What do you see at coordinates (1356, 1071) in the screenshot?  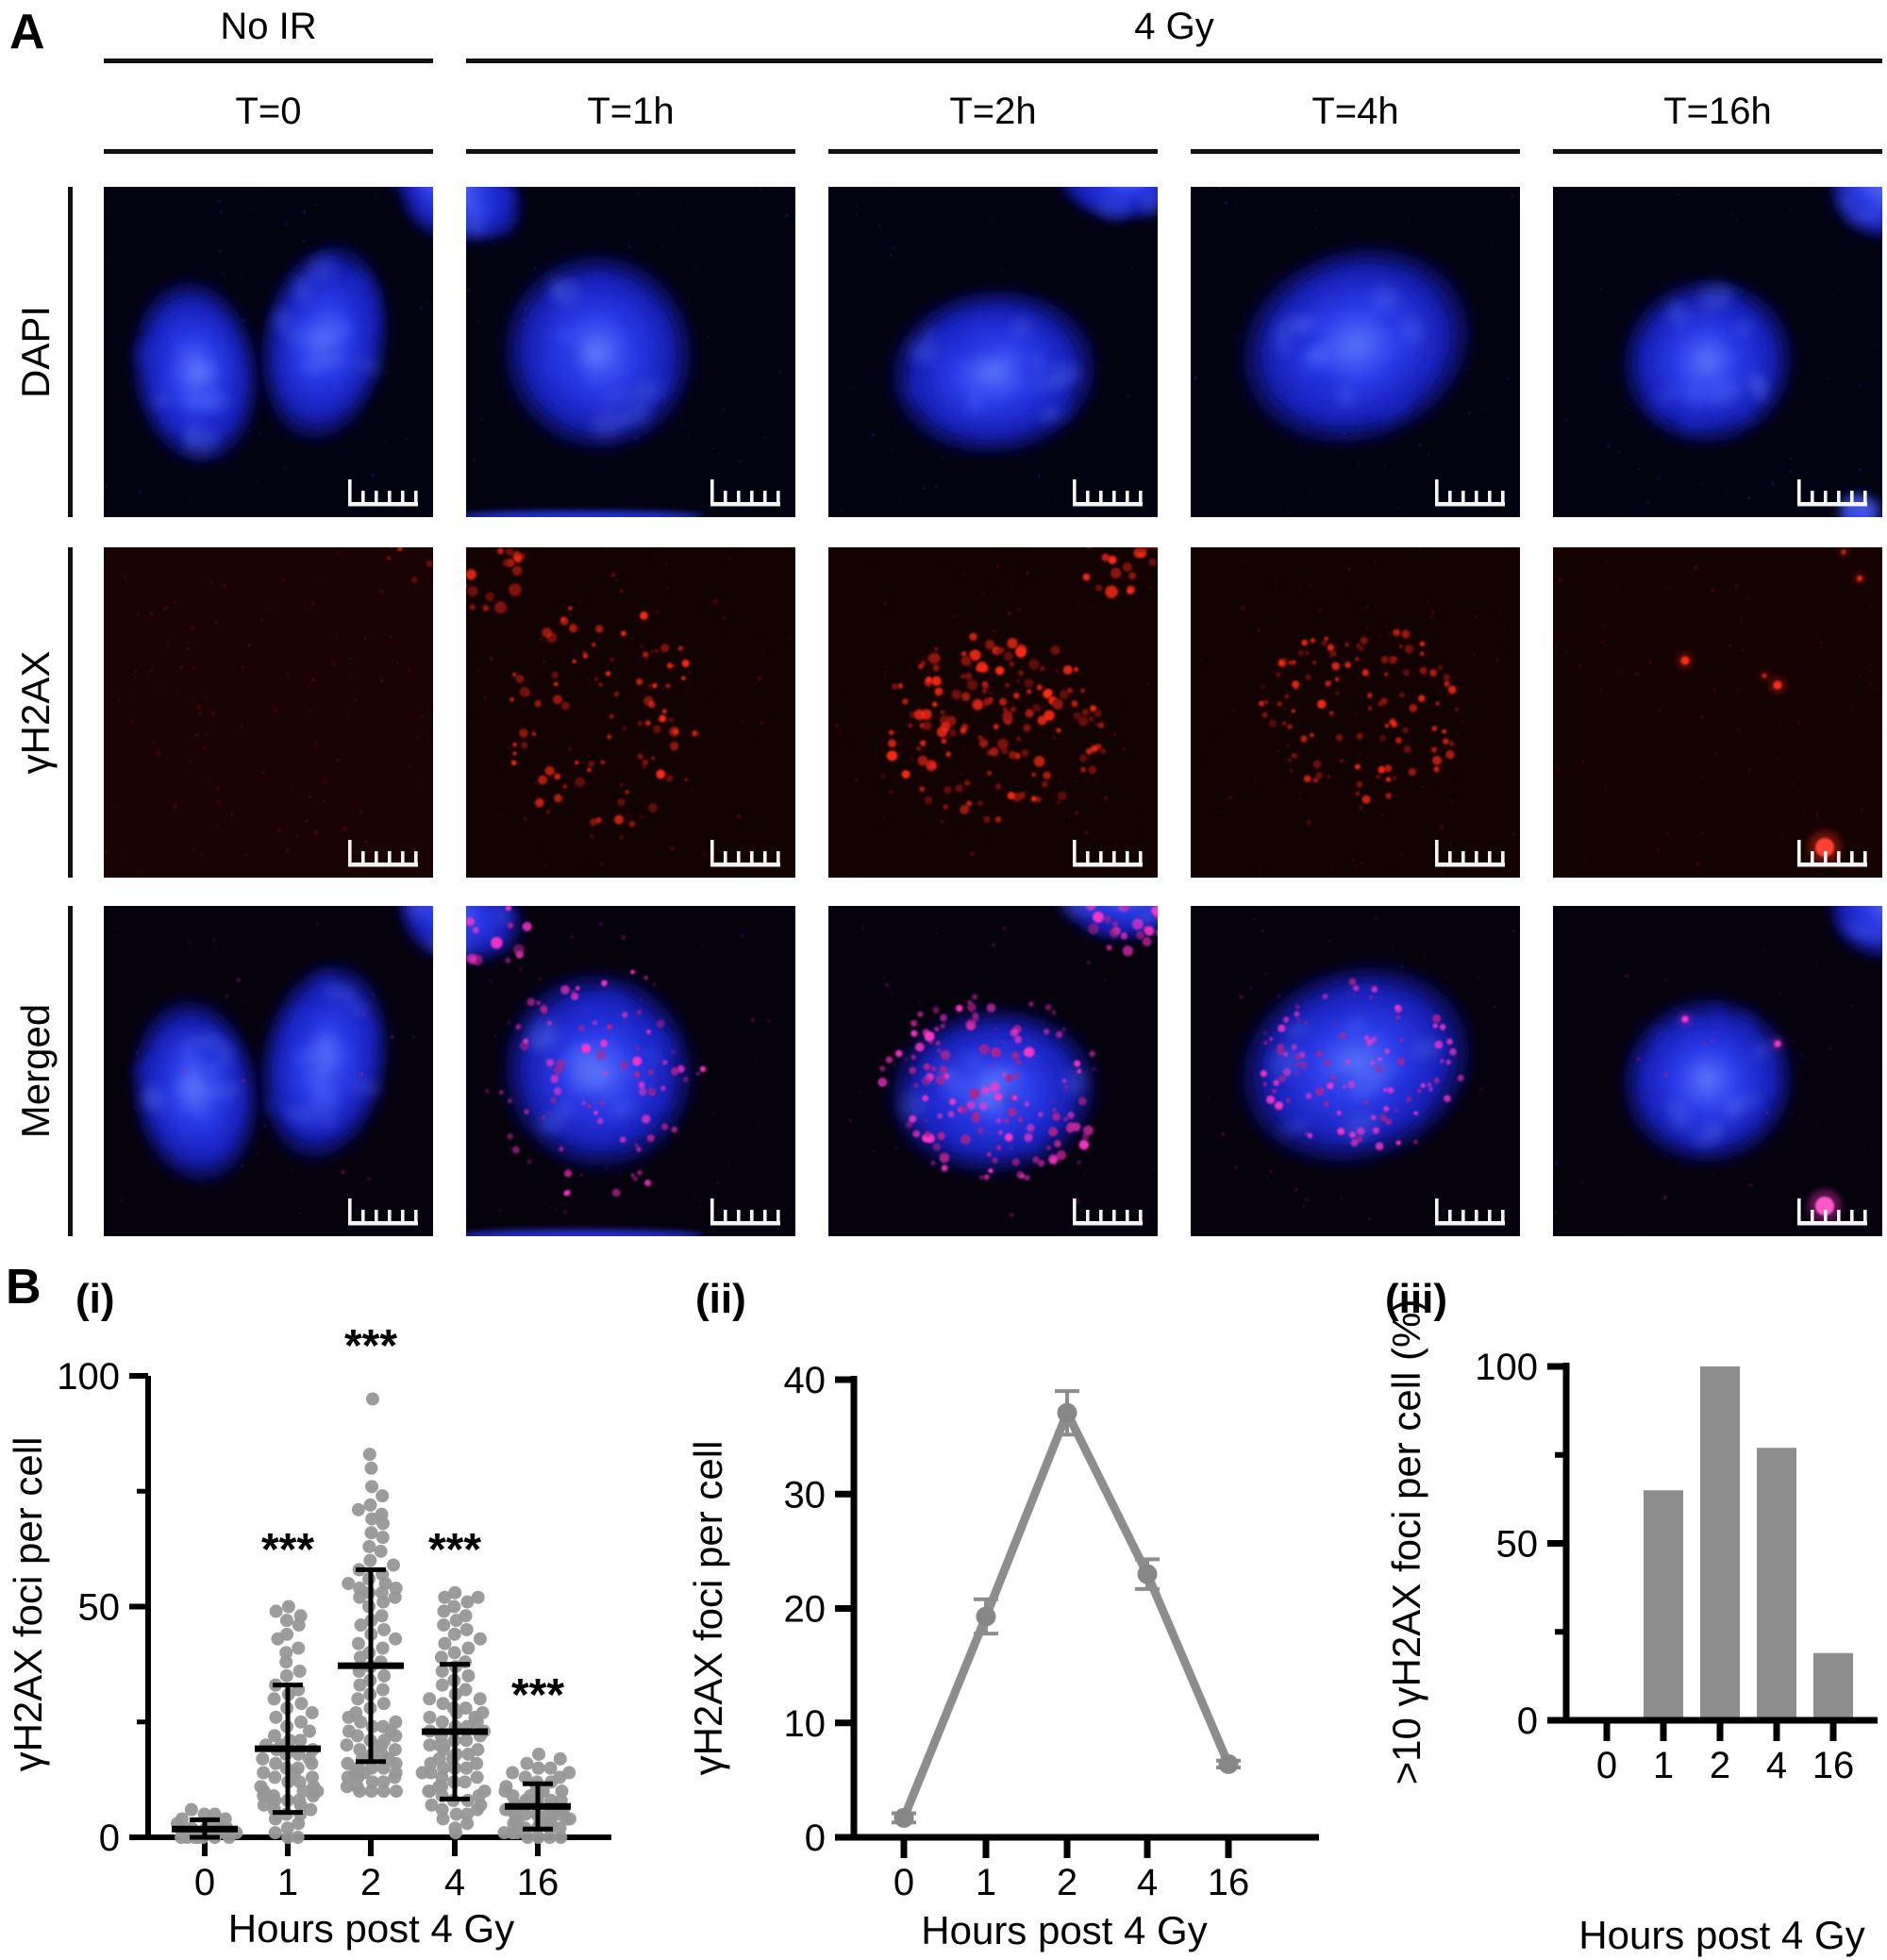 I see `micro-merged-t4` at bounding box center [1356, 1071].